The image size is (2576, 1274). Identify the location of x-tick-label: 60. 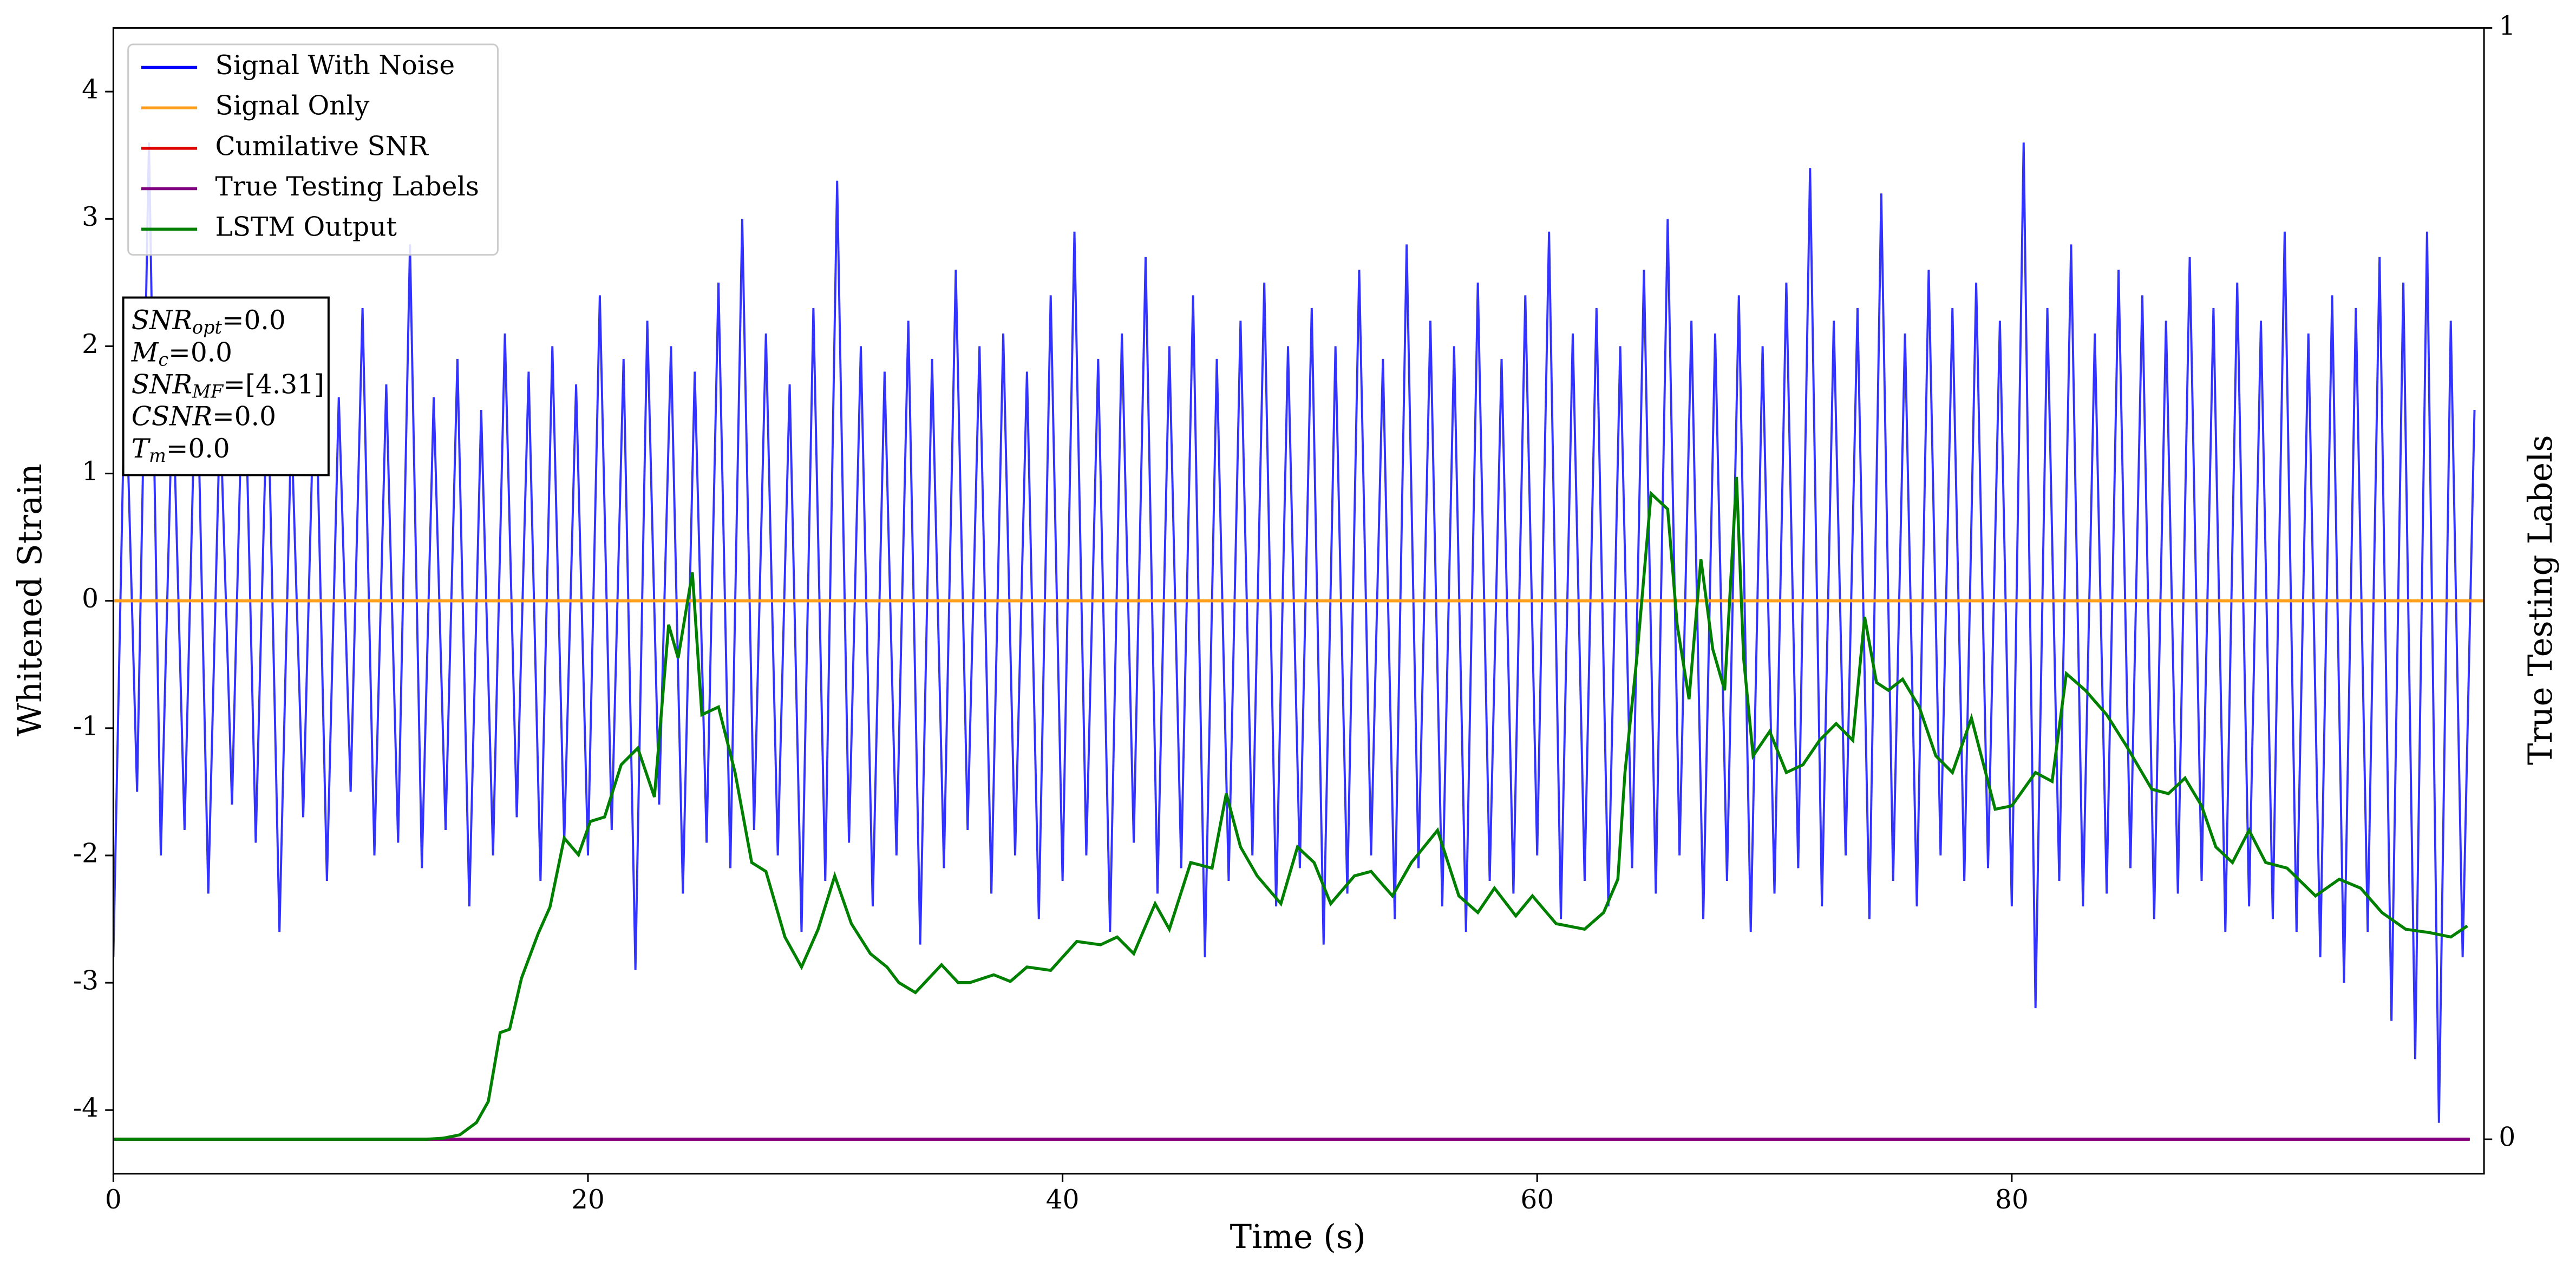
(1537, 1200).